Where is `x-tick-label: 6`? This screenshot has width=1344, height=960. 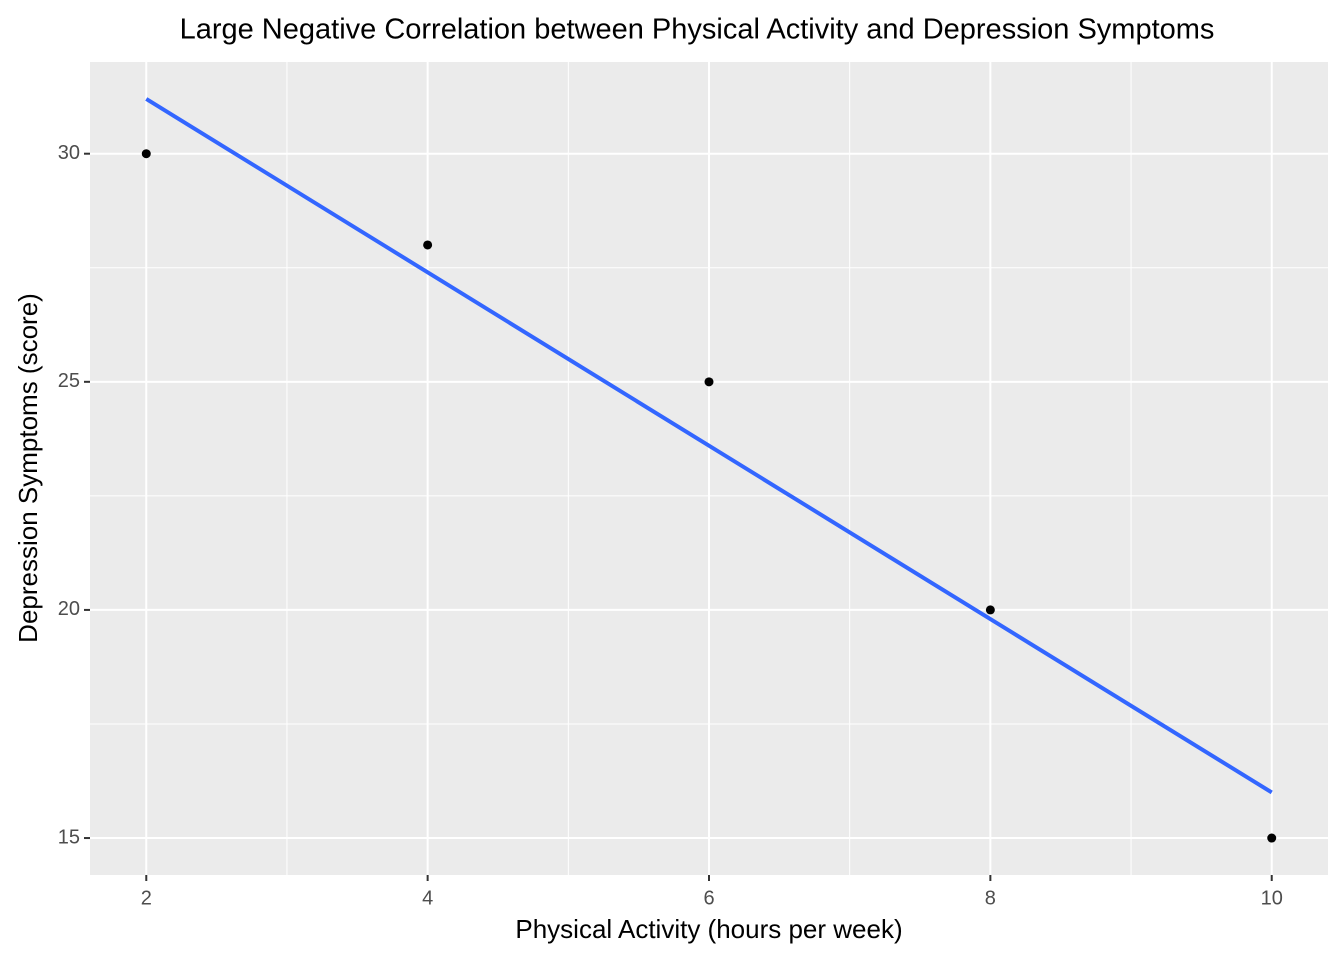 x-tick-label: 6 is located at coordinates (708, 898).